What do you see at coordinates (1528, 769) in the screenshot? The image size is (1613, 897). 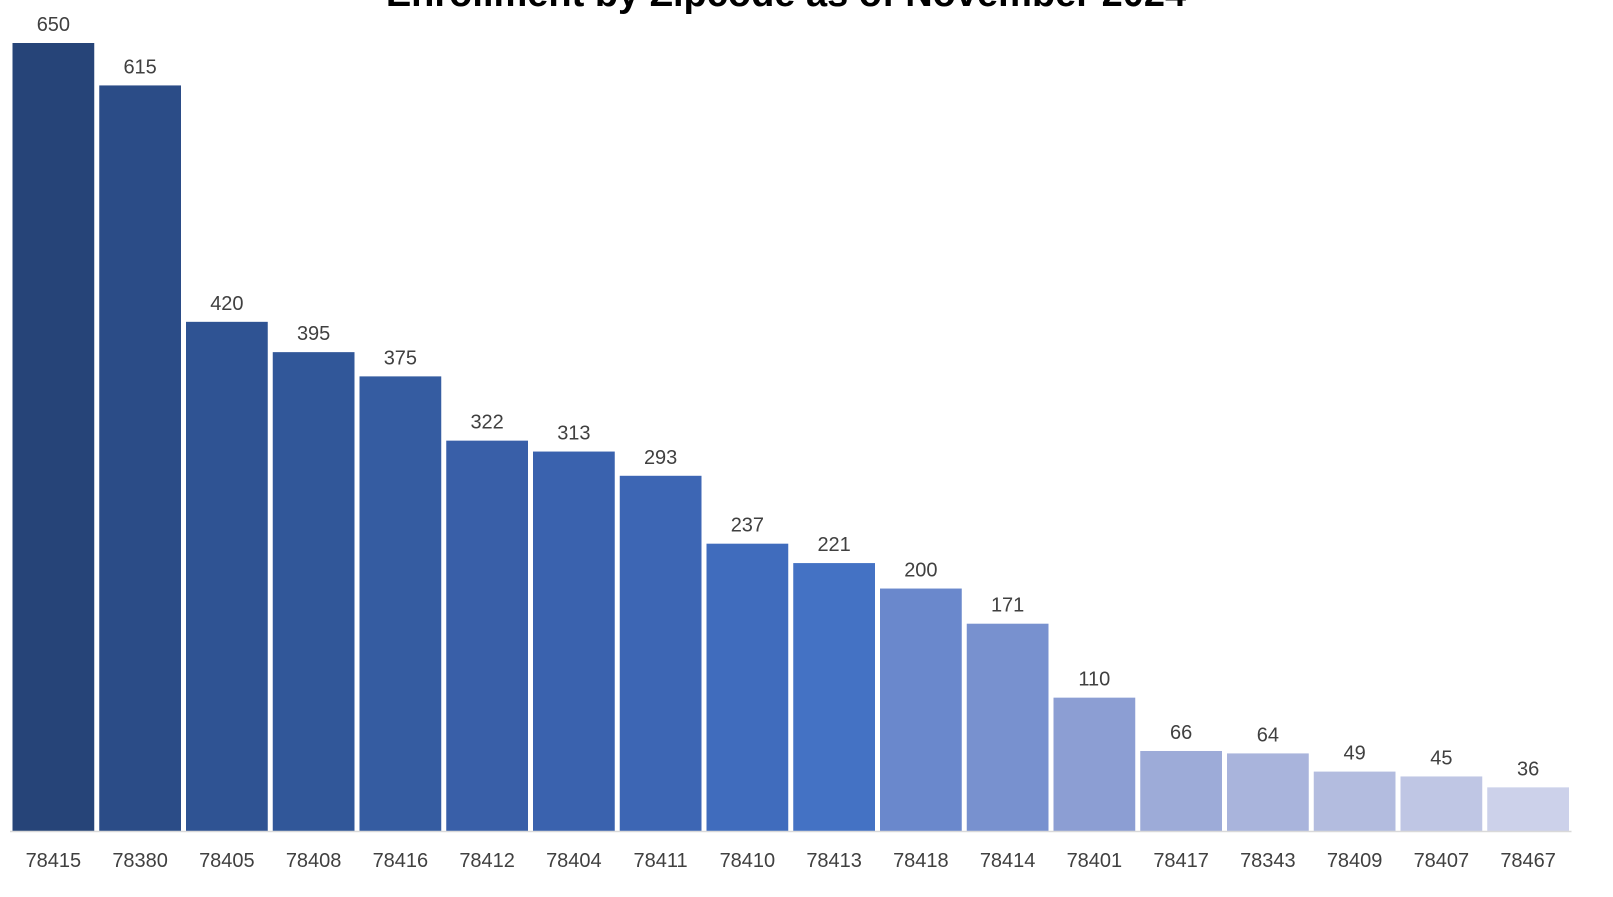 I see `value-label-78467: 36` at bounding box center [1528, 769].